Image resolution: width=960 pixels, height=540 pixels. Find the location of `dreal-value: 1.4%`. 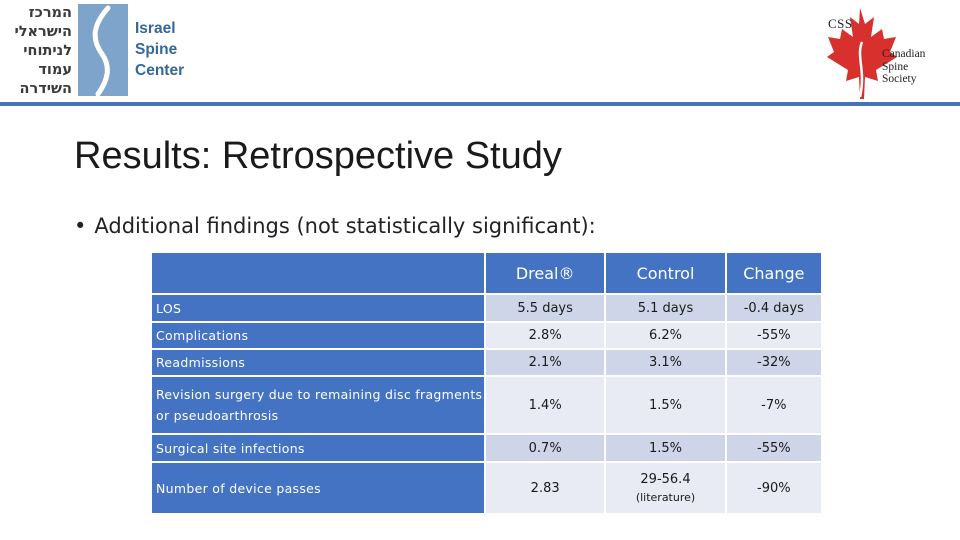

dreal-value: 1.4% is located at coordinates (545, 405).